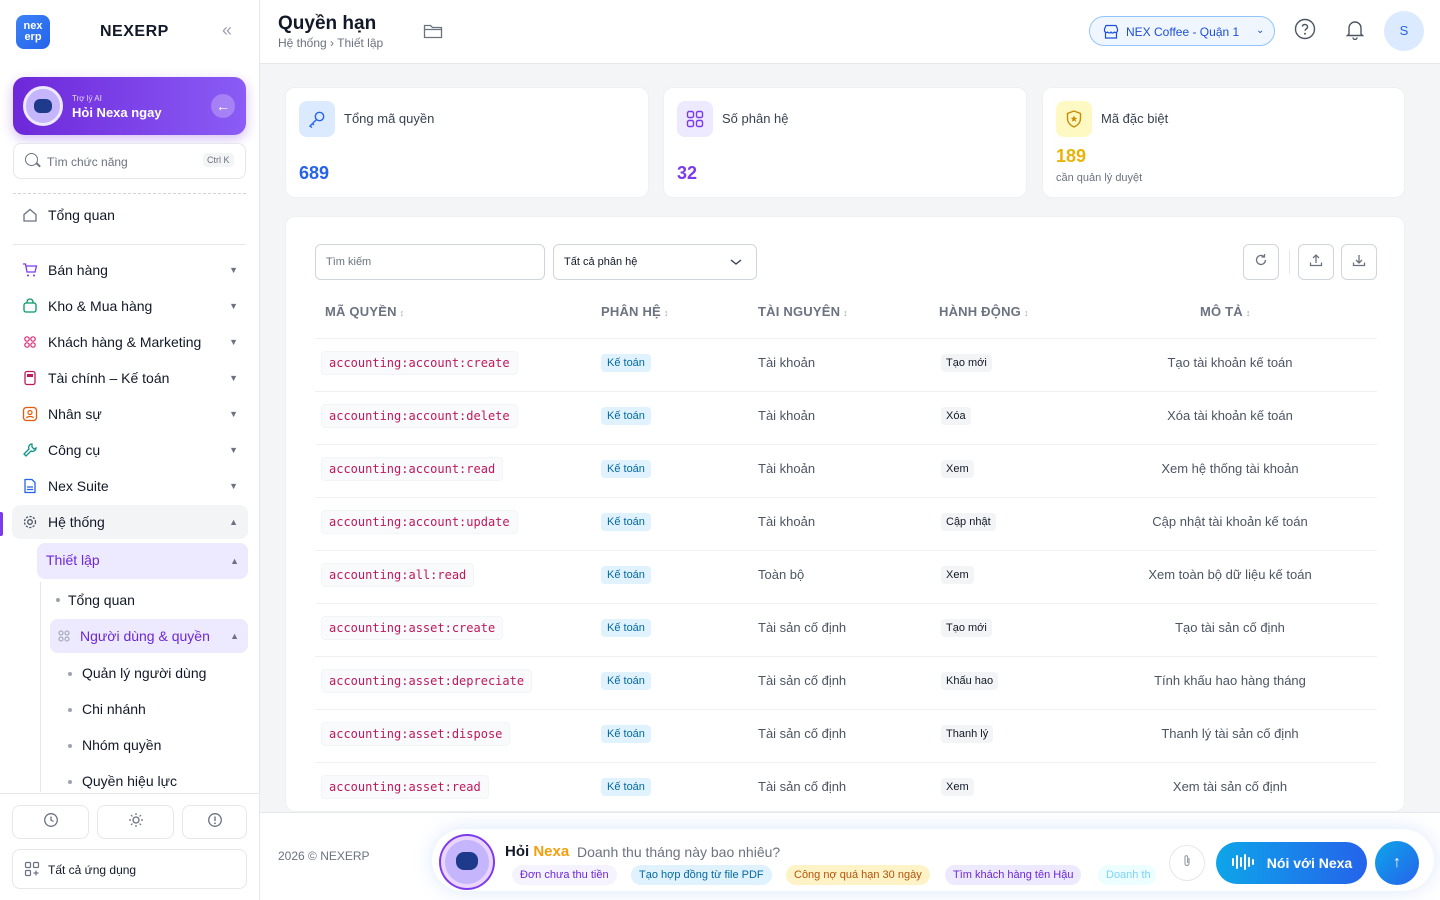 Image resolution: width=1440 pixels, height=900 pixels. I want to click on document-icon, so click(30, 486).